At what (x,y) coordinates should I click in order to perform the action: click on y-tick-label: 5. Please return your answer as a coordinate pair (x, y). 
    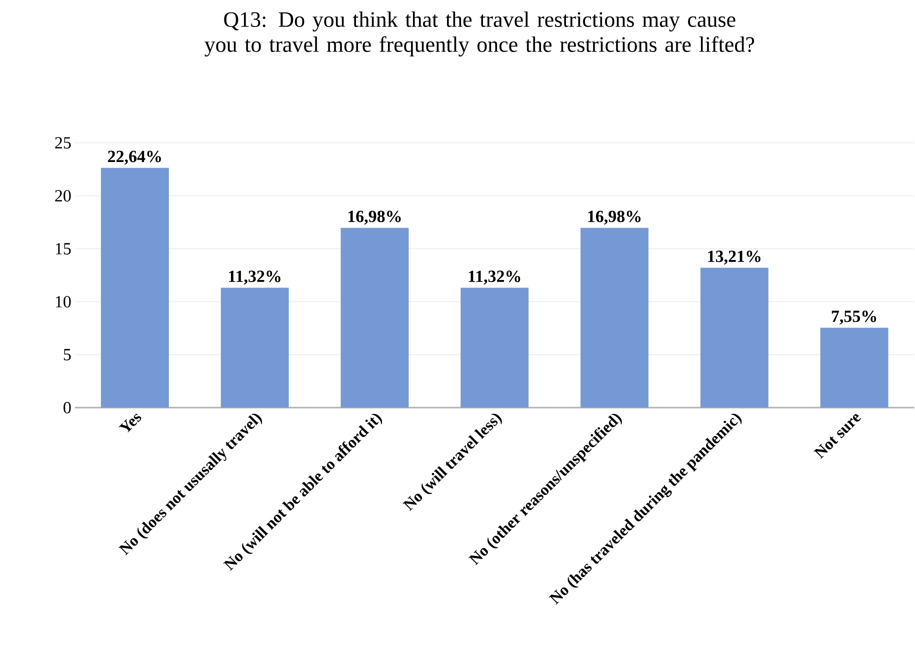
    Looking at the image, I should click on (67, 354).